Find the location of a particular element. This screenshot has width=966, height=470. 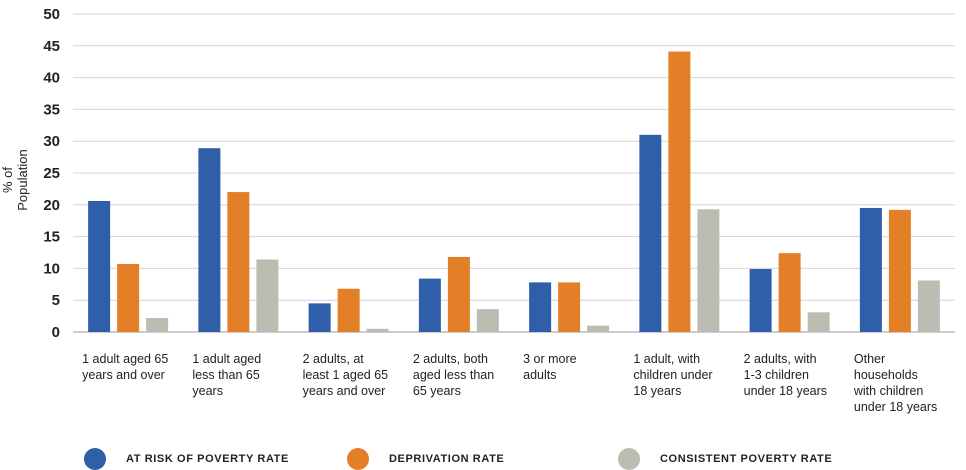

x-tick-label: 1 adult, with children under 18 years is located at coordinates (673, 375).